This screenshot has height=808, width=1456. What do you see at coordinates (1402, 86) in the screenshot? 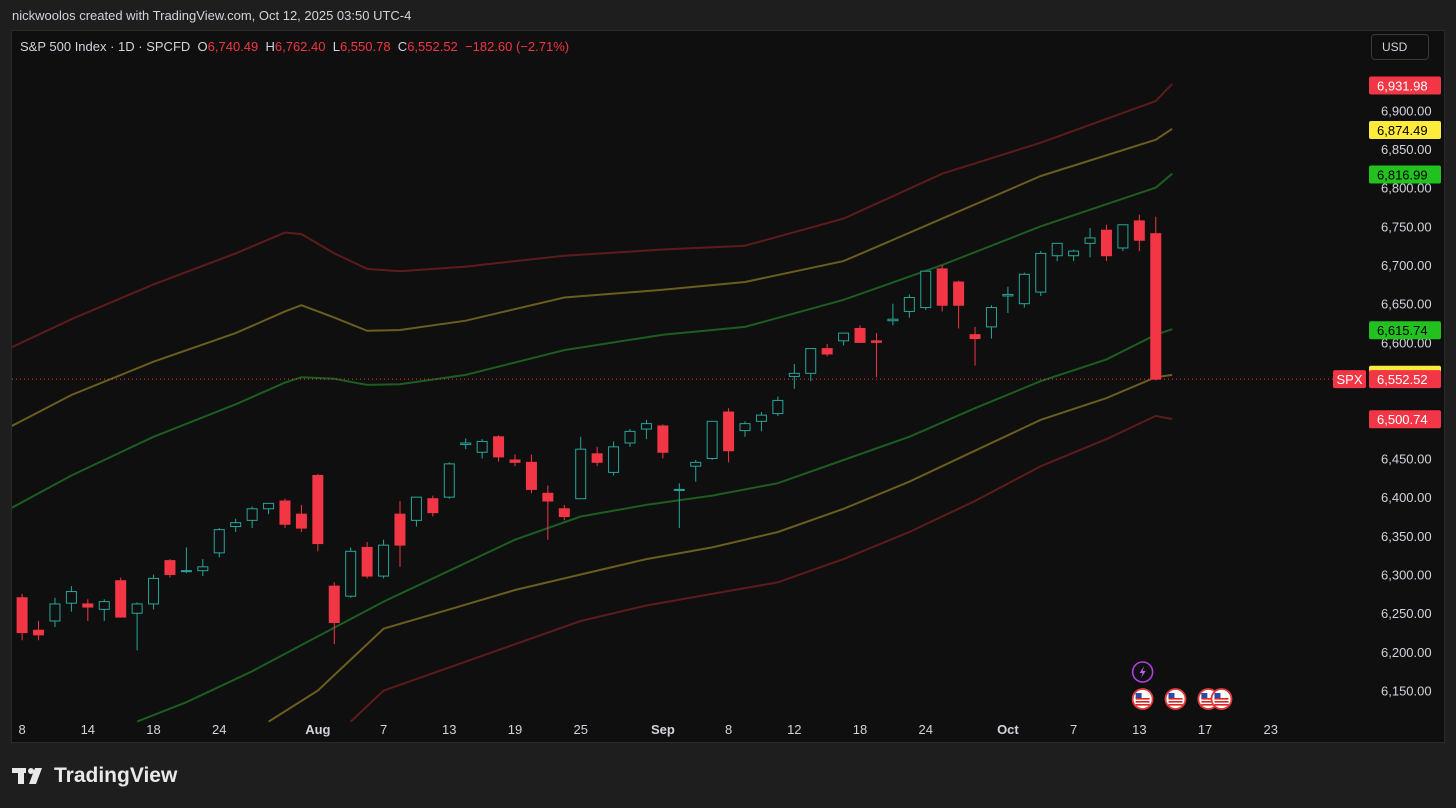
I see `price-label: 6,931.98` at bounding box center [1402, 86].